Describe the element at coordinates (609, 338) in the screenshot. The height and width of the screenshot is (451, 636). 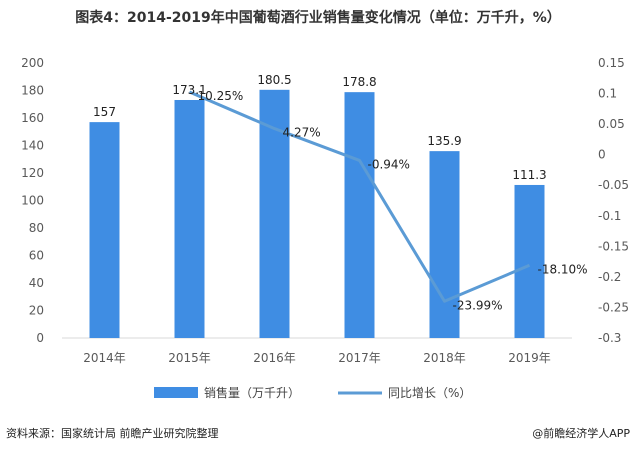
I see `right-axis-tick-label: -0.3` at that location.